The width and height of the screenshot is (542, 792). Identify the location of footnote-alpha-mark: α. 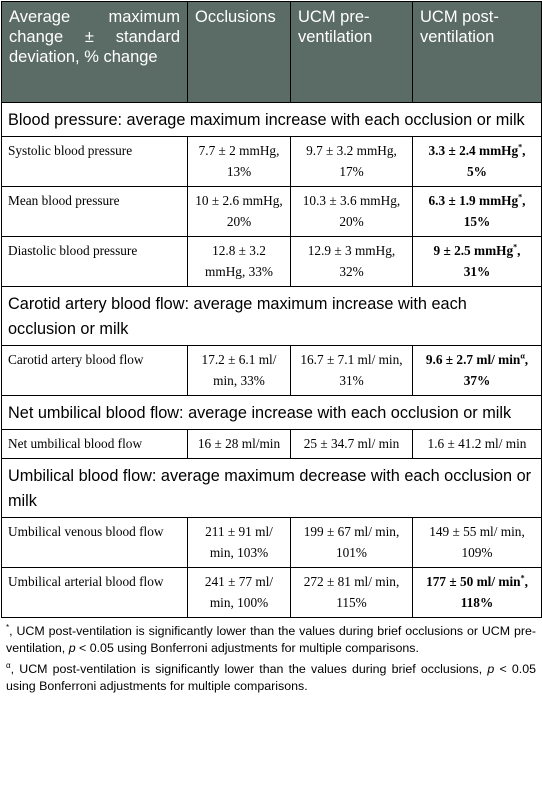
(8, 665).